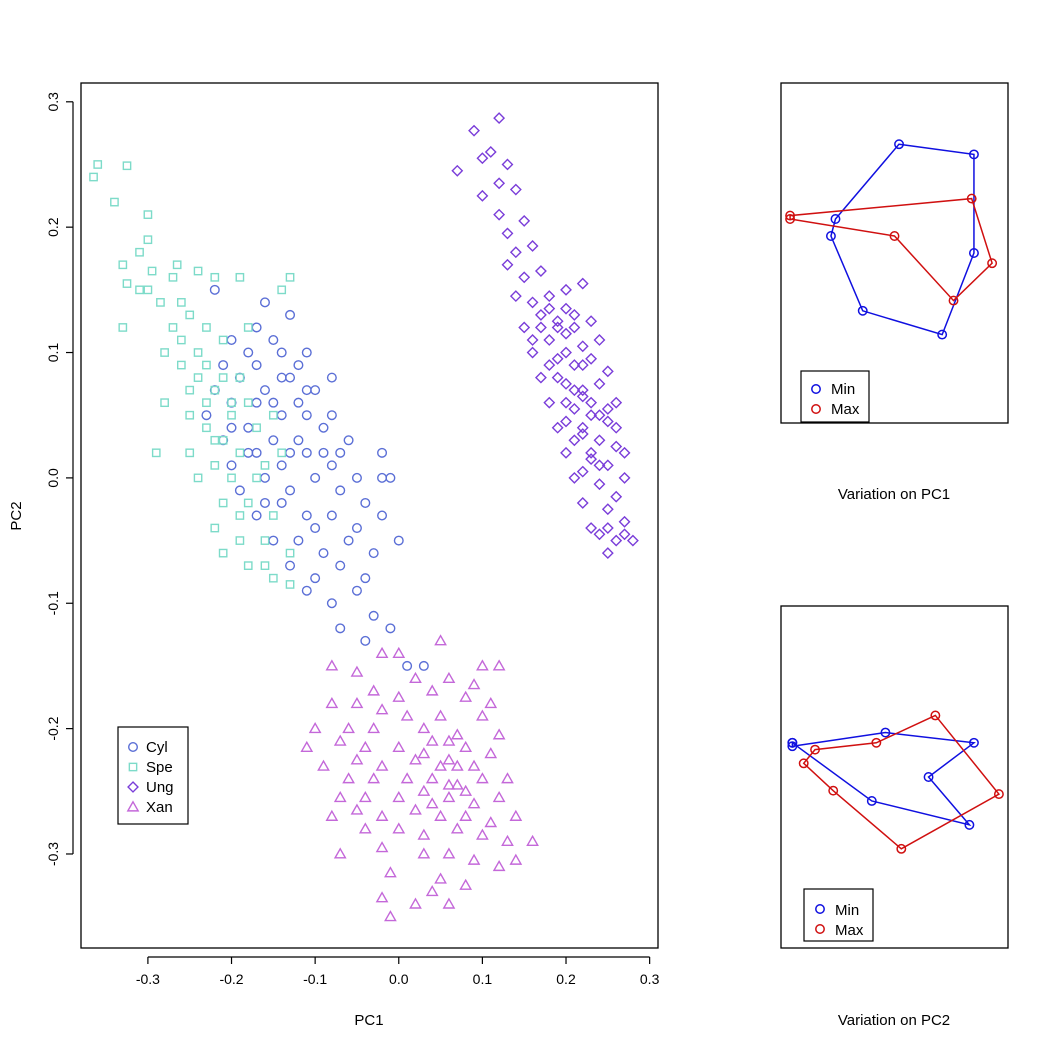  I want to click on y-tick-label: 0.0, so click(53, 478).